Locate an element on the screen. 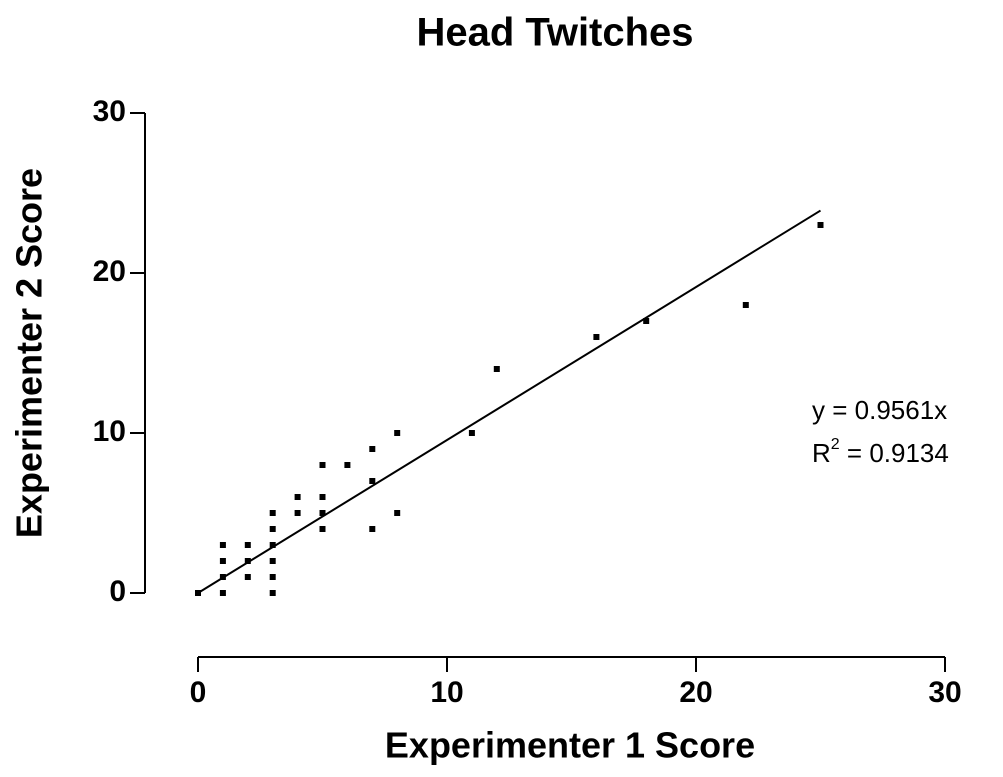 This screenshot has width=1003, height=777. x-tick-label: 10 is located at coordinates (446, 692).